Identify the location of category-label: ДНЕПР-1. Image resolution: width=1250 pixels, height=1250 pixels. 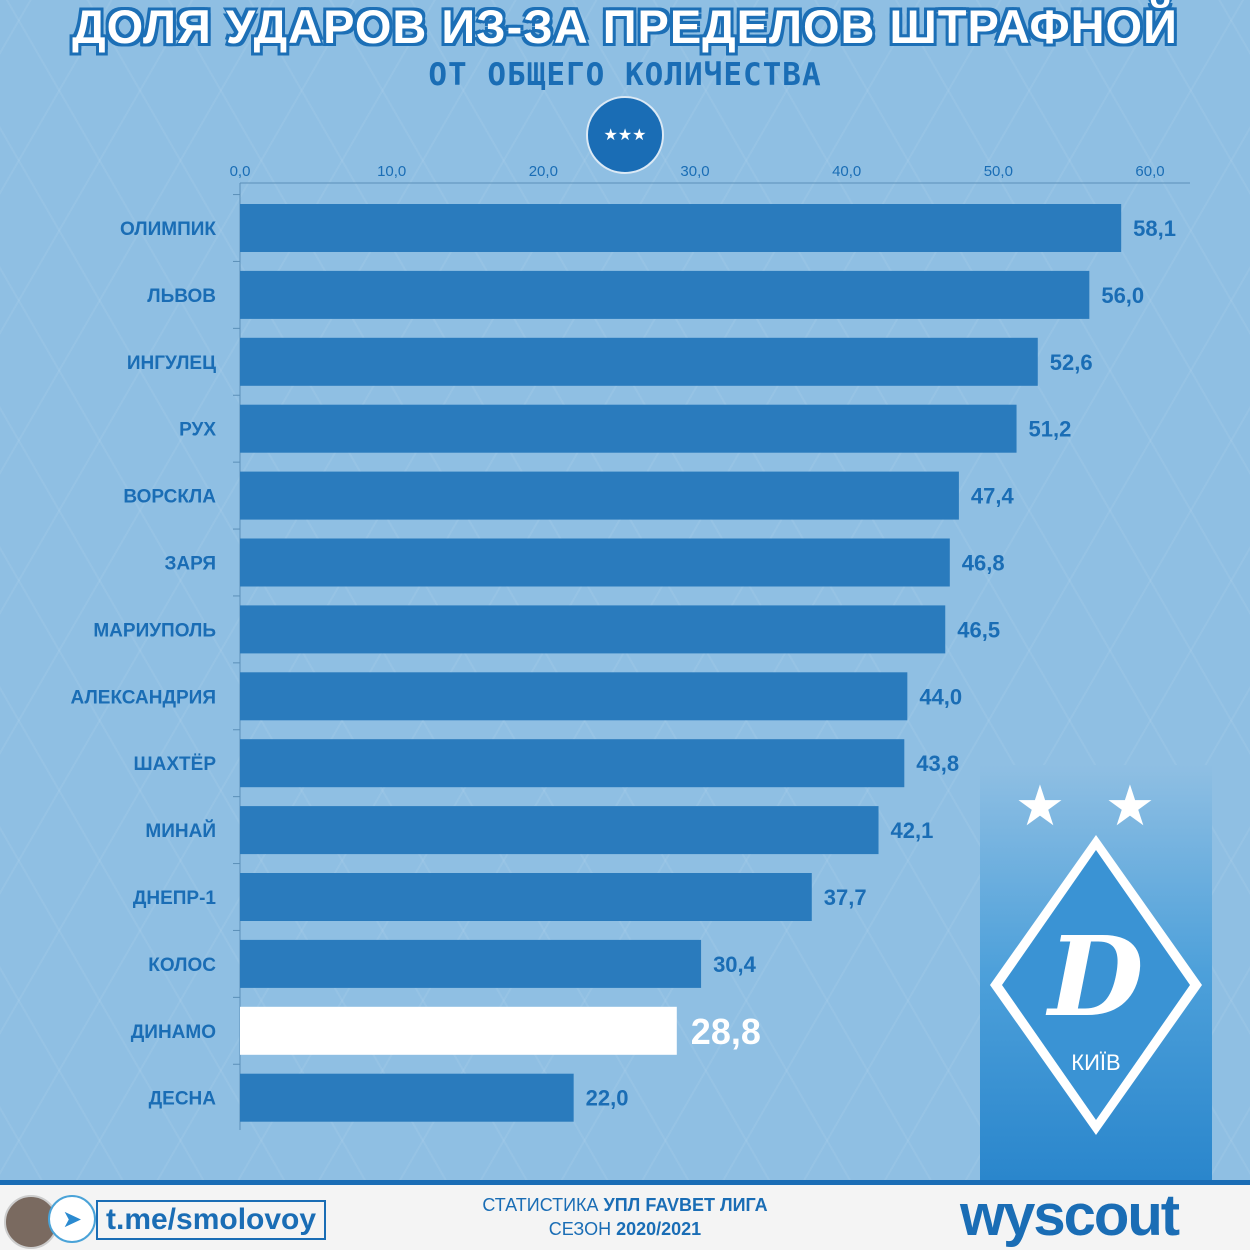
(175, 898).